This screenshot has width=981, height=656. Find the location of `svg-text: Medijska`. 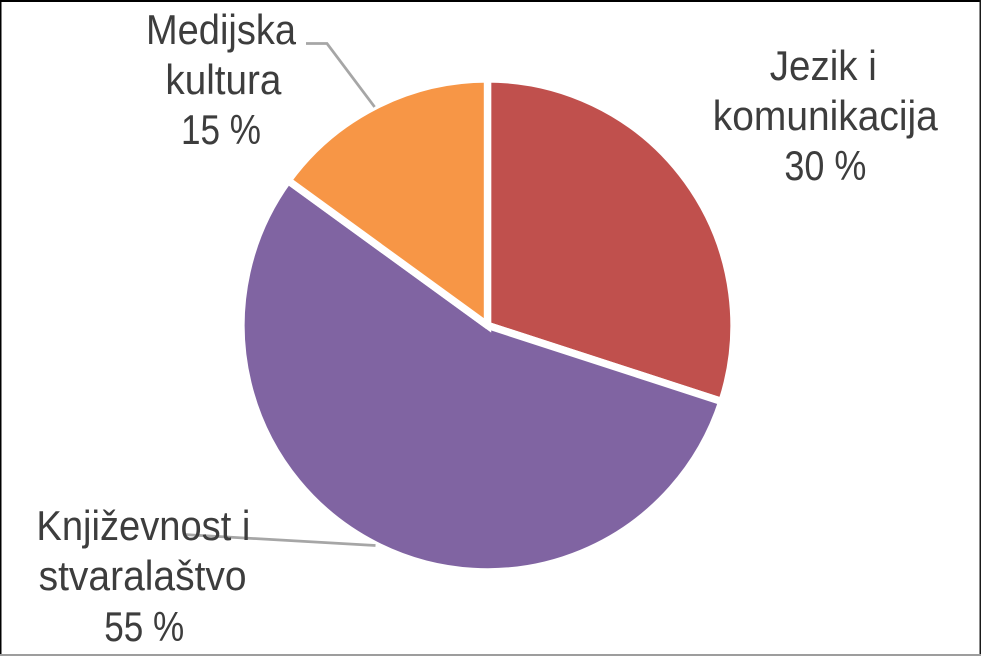

svg-text: Medijska is located at coordinates (221, 29).